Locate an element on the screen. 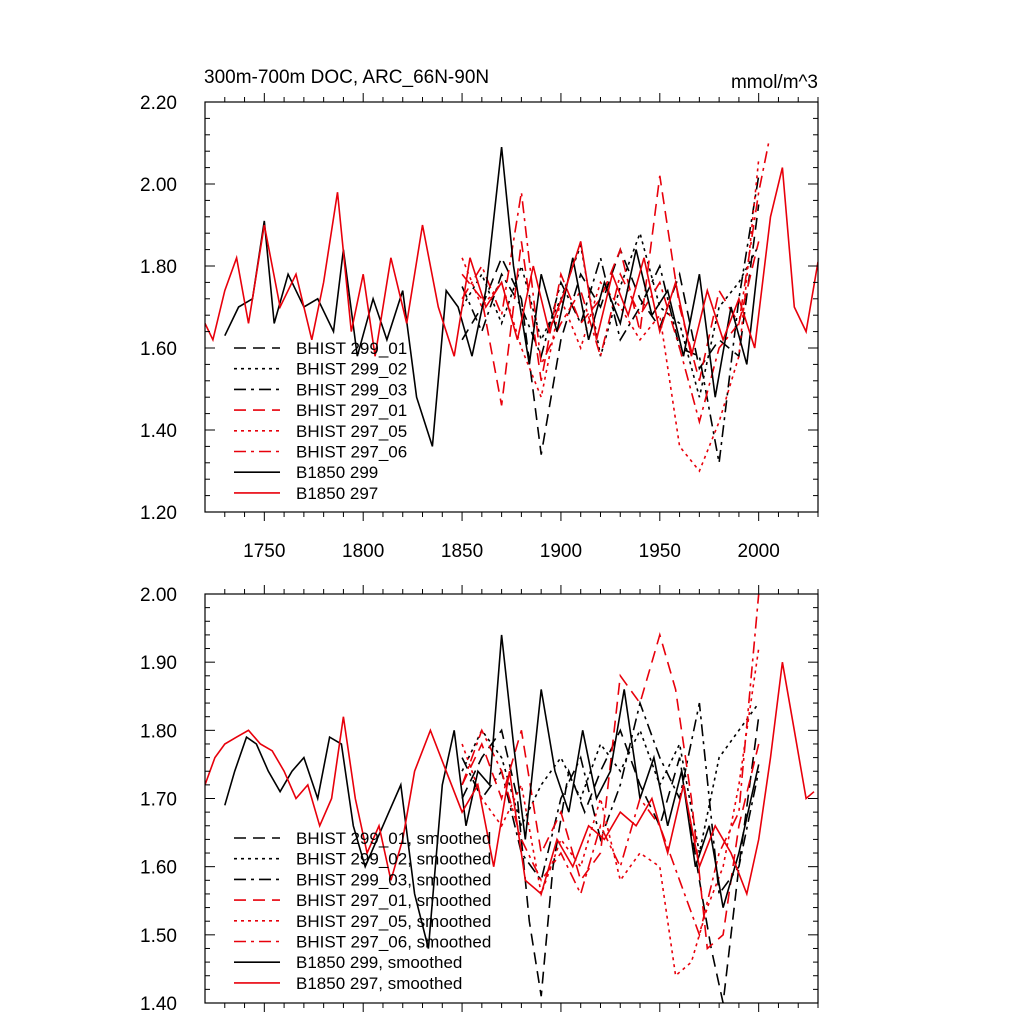  top-x-tick-label: 1950 is located at coordinates (660, 551).